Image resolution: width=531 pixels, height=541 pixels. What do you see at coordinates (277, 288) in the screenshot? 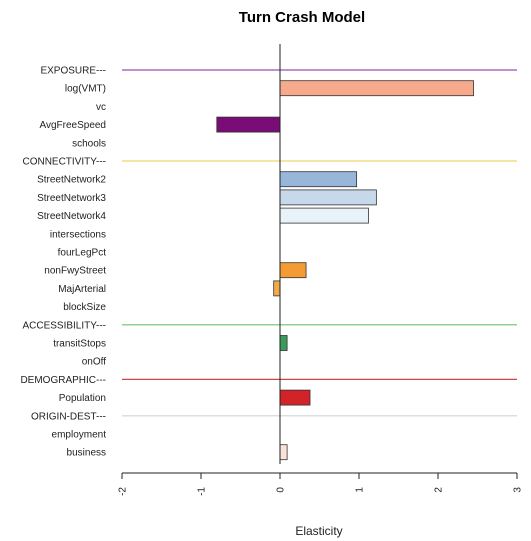
I see `bar-majarterial` at bounding box center [277, 288].